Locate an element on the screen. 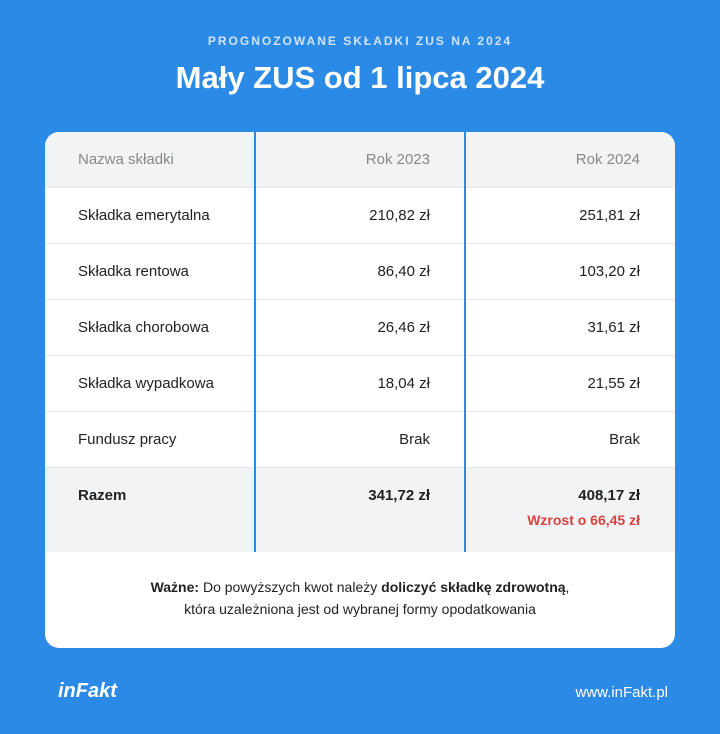  table-cell: Składka rentowa is located at coordinates (133, 271).